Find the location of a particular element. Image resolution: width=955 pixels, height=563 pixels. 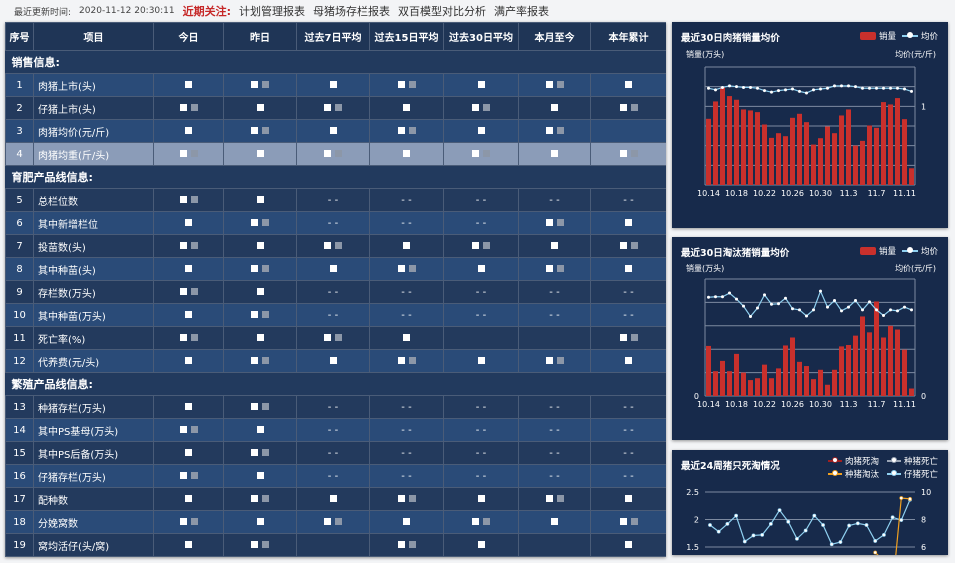

legend-item: 种猪死亡 is located at coordinates (912, 461).